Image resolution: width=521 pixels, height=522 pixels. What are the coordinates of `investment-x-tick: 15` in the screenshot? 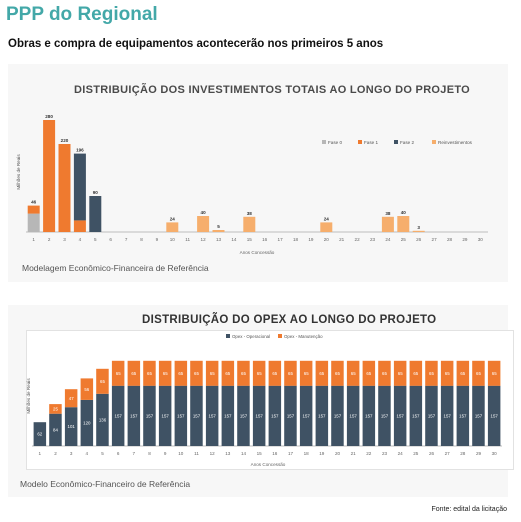 It's located at (250, 239).